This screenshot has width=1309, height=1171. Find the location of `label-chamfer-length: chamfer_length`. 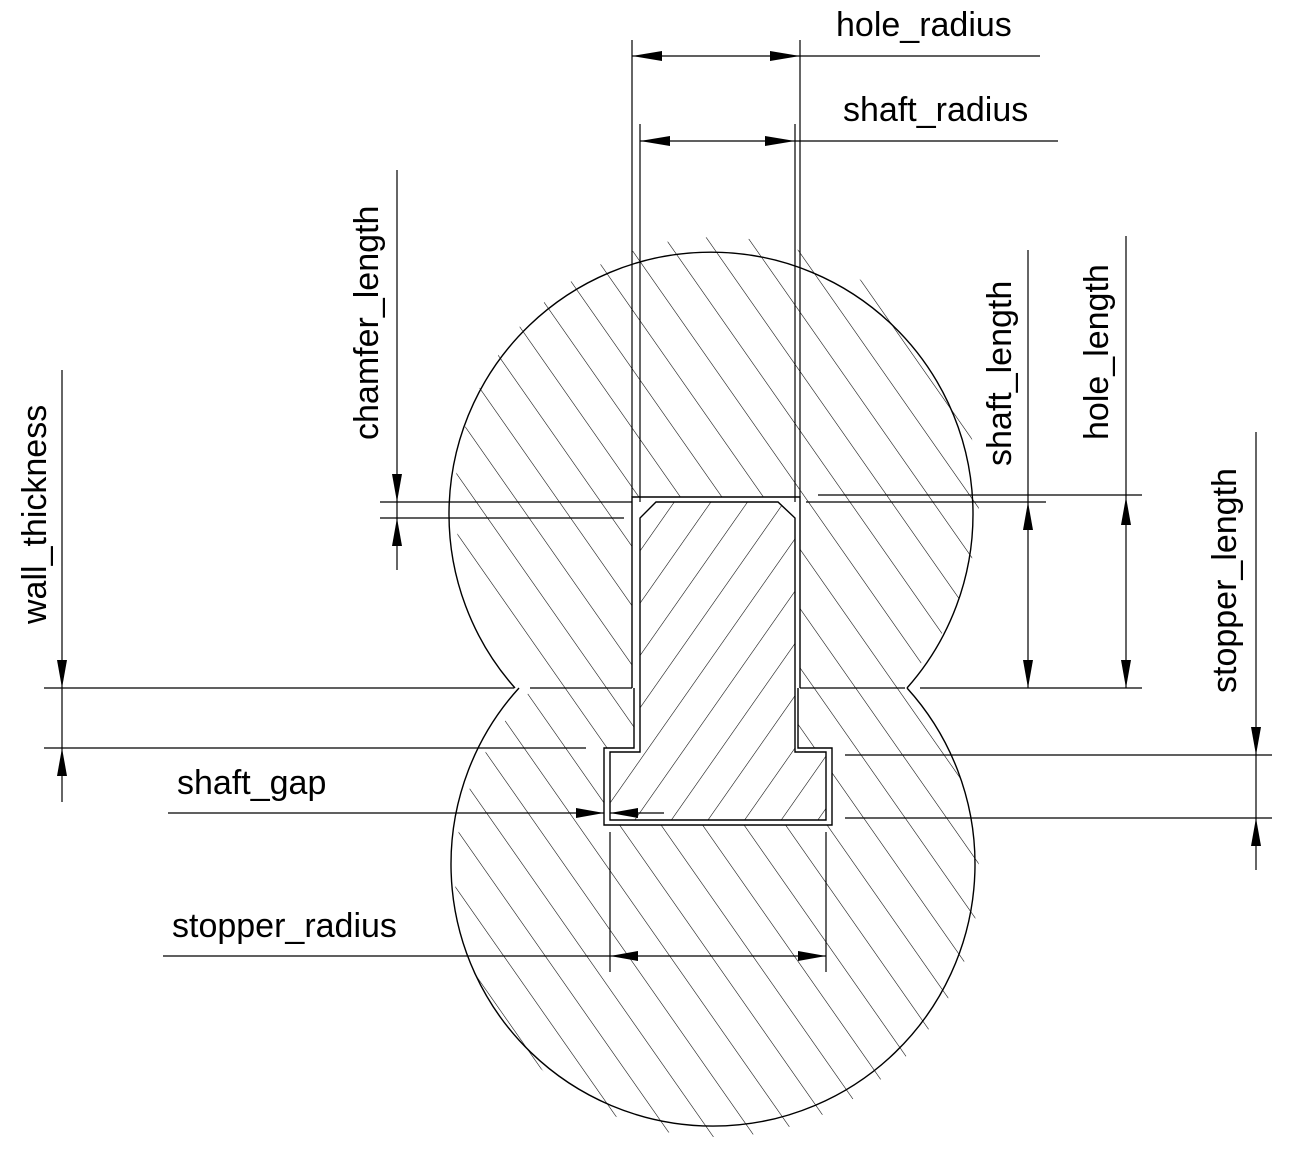

label-chamfer-length: chamfer_length is located at coordinates (367, 323).